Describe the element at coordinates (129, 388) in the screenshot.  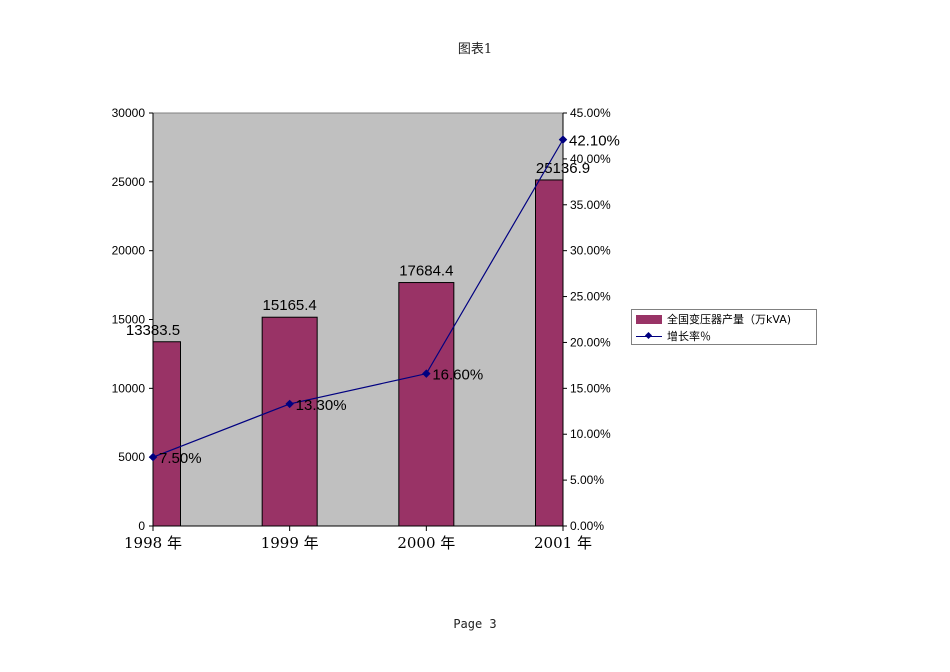
I see `y-left-tick-label: 10000` at that location.